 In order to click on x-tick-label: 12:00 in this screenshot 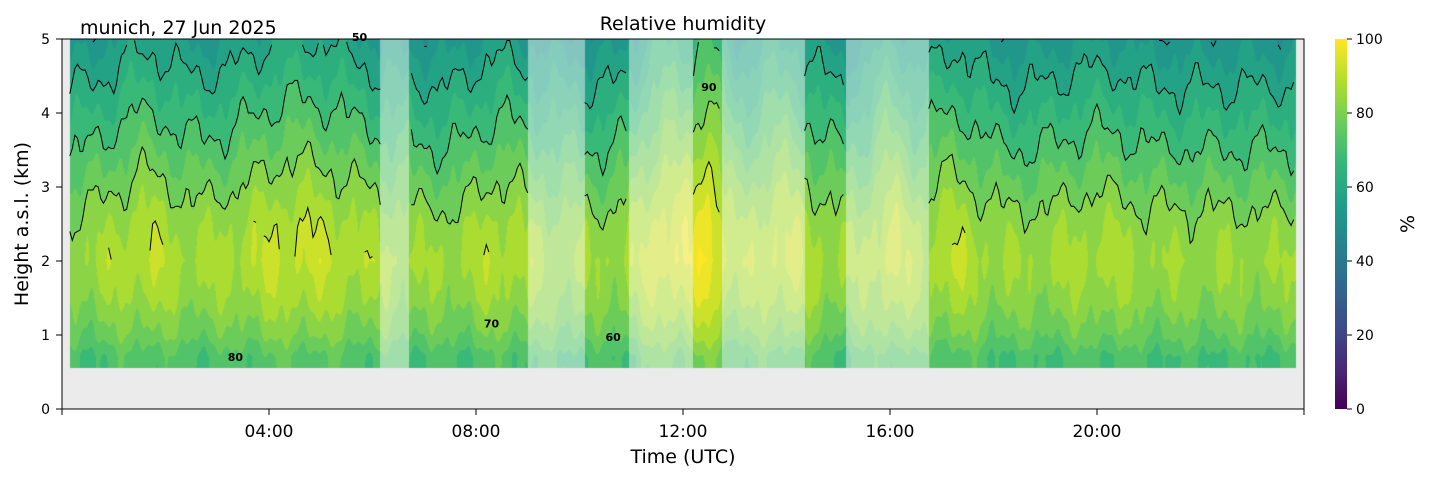, I will do `click(683, 432)`.